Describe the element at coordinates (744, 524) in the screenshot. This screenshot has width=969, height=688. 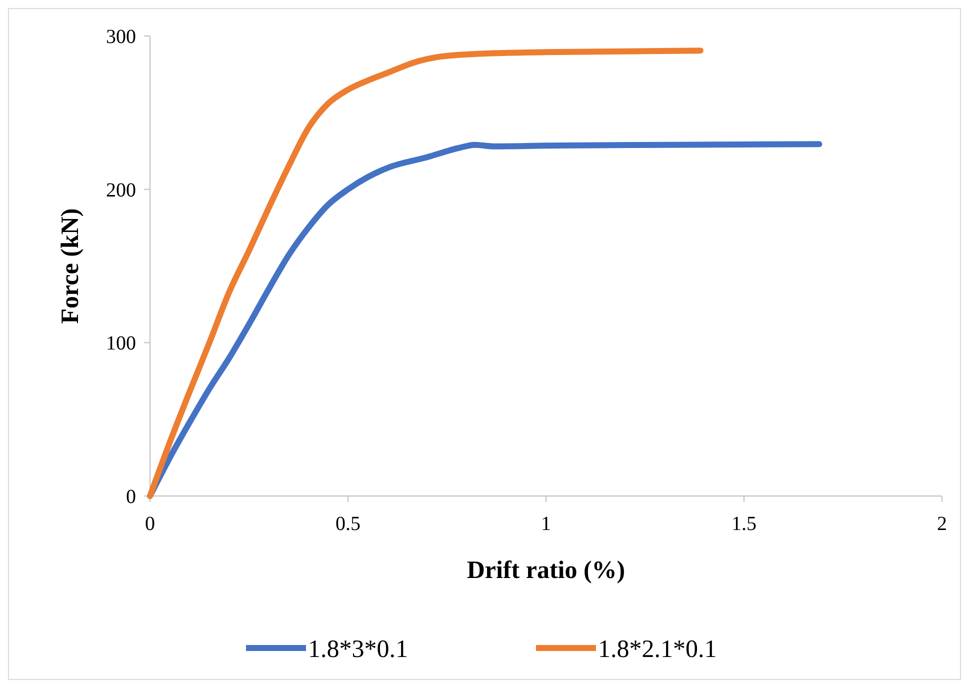
I see `x-tick-label: 1.5` at that location.